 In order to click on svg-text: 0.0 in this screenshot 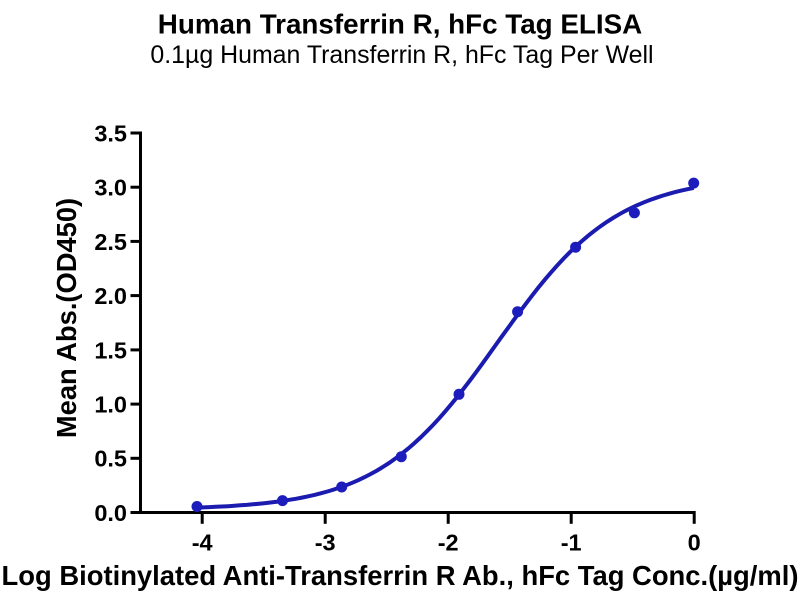, I will do `click(110, 513)`.